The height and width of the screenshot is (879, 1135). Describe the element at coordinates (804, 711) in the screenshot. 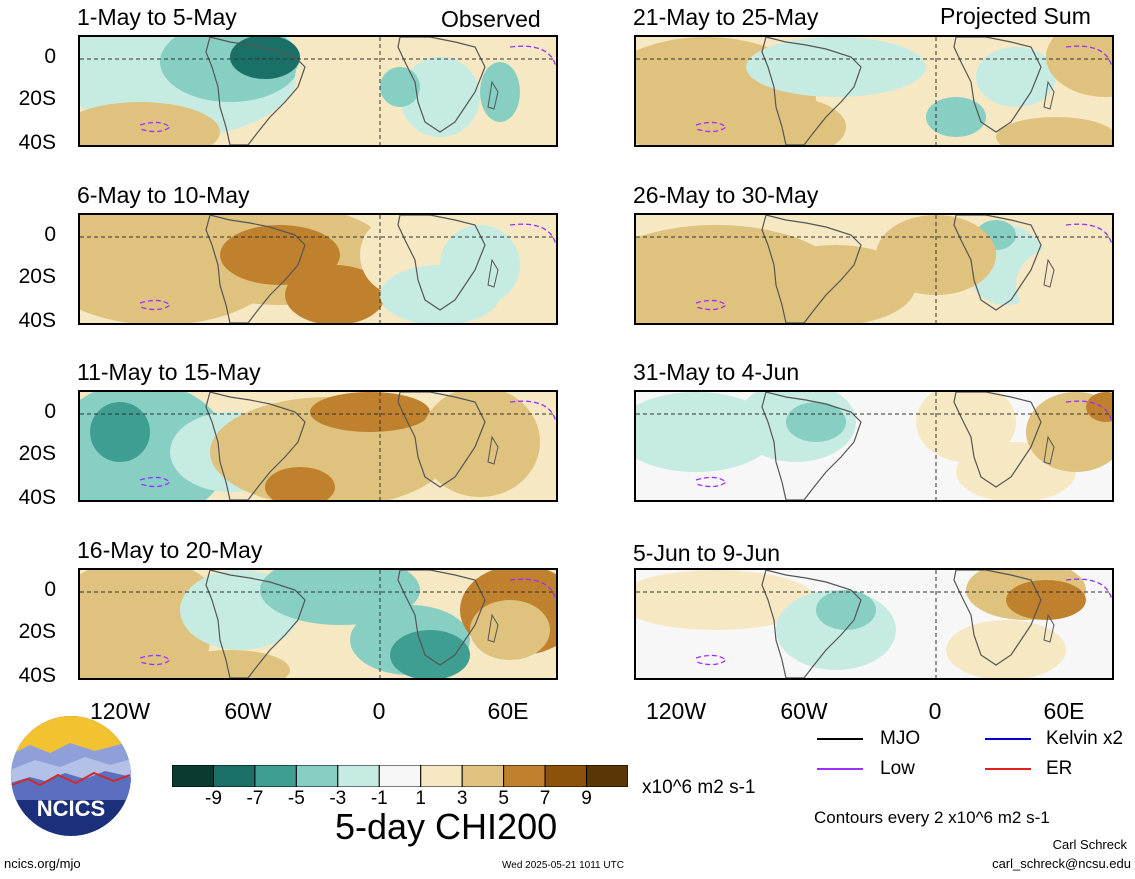

I see `x-tick-60w-right: 60W` at that location.